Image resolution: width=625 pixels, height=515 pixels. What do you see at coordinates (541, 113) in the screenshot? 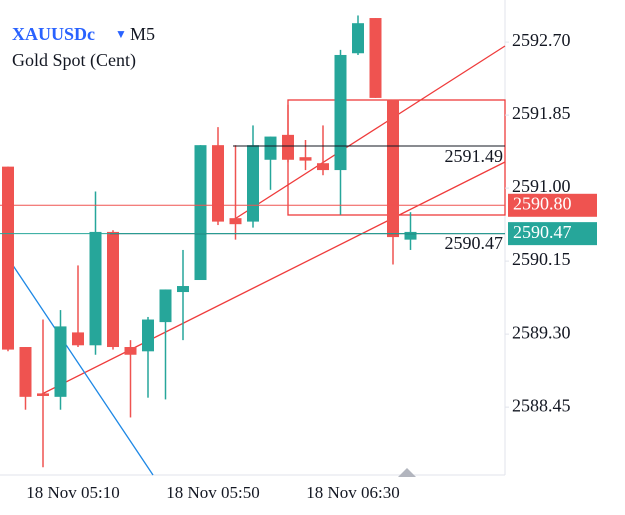
I see `y-tick-label: 2591.85` at bounding box center [541, 113].